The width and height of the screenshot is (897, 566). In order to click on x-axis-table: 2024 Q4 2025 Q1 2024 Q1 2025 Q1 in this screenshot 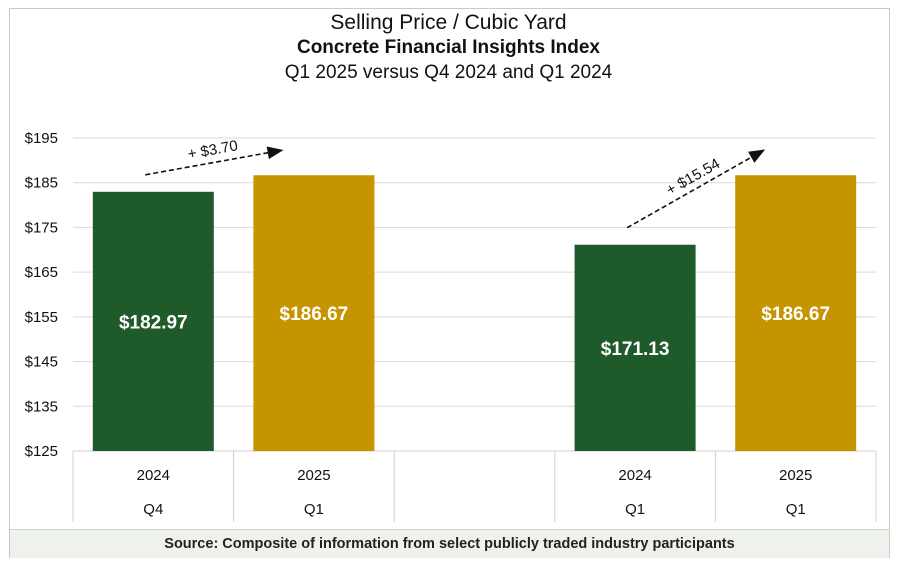, I will do `click(474, 486)`.